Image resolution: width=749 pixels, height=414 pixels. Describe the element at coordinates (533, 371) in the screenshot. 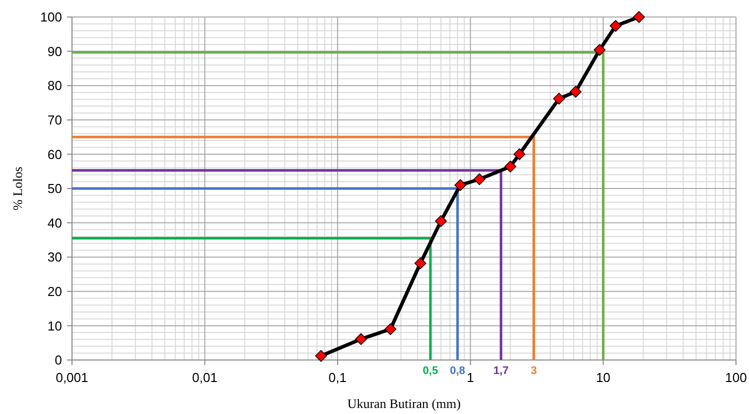

I see `annotation: 3` at that location.